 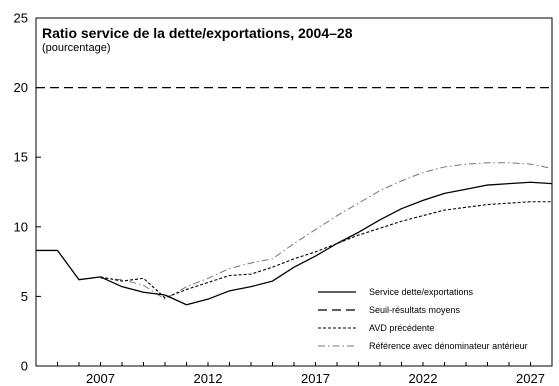 What do you see at coordinates (415, 310) in the screenshot?
I see `legend-label: Seuil-résultats moyens` at bounding box center [415, 310].